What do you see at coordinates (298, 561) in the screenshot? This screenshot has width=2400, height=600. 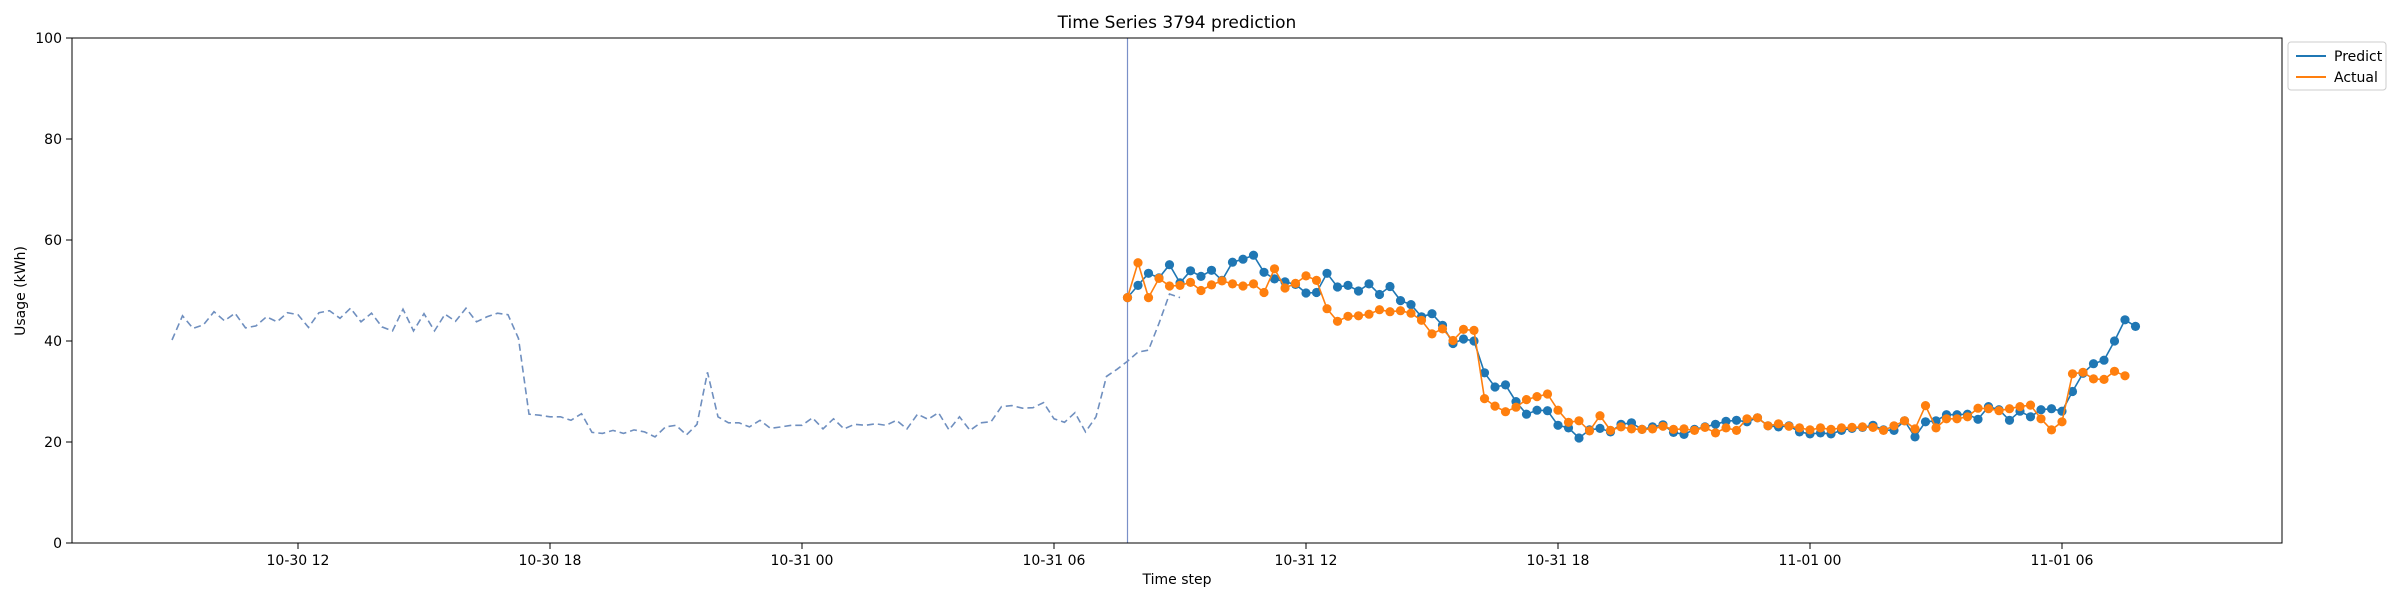 I see `x-tick-label: 10-30 12` at bounding box center [298, 561].